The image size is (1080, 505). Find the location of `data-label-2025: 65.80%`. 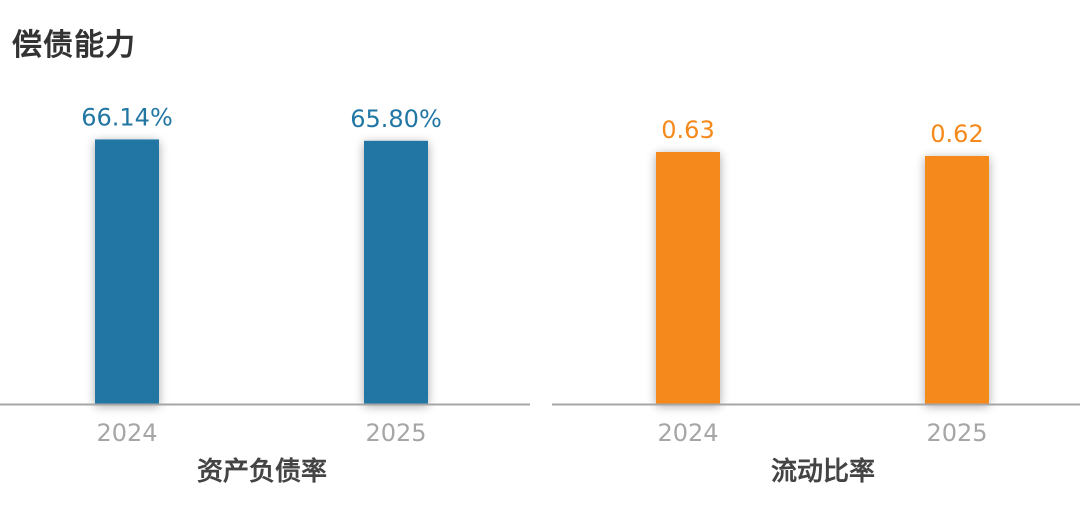

data-label-2025: 65.80% is located at coordinates (396, 119).